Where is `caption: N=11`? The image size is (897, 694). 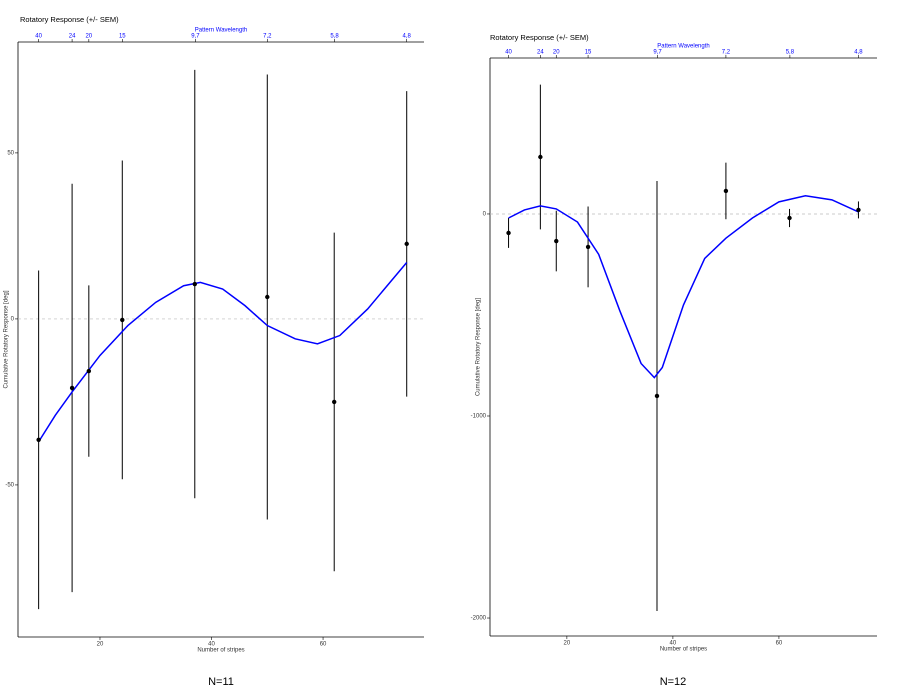 caption: N=11 is located at coordinates (221, 682).